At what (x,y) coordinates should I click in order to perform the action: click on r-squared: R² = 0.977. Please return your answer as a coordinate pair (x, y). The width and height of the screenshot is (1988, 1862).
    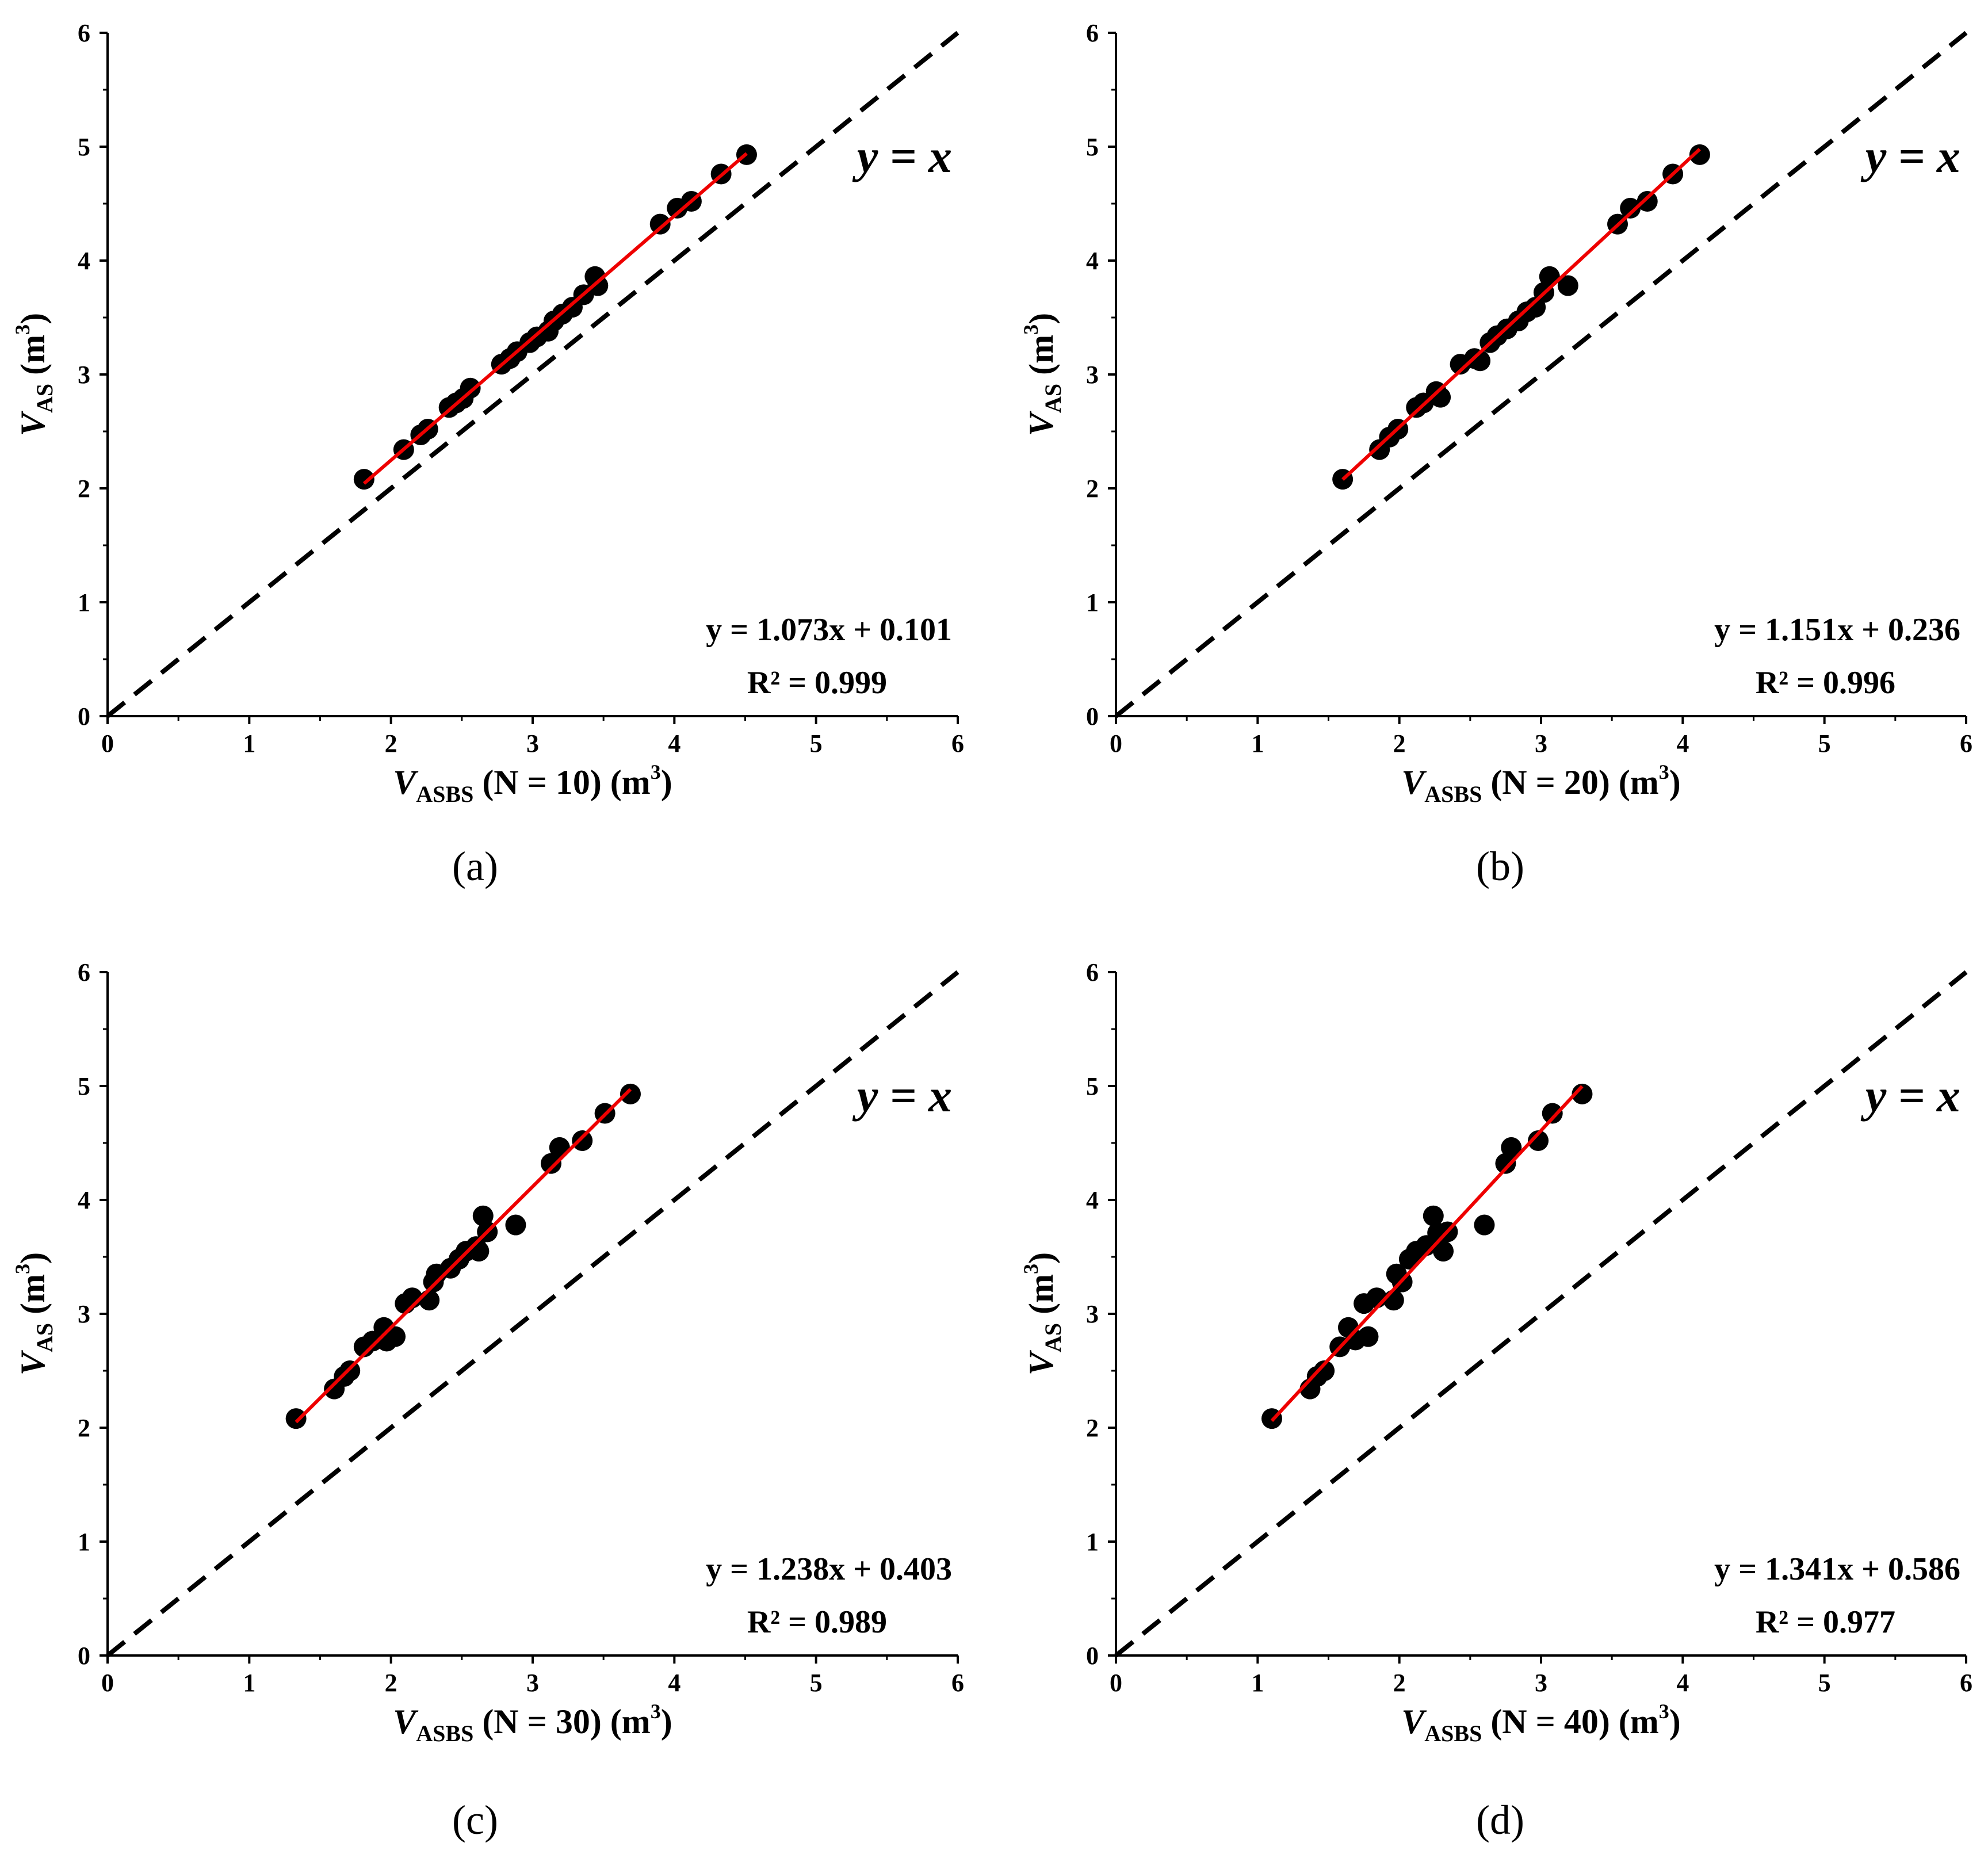
    Looking at the image, I should click on (1826, 1622).